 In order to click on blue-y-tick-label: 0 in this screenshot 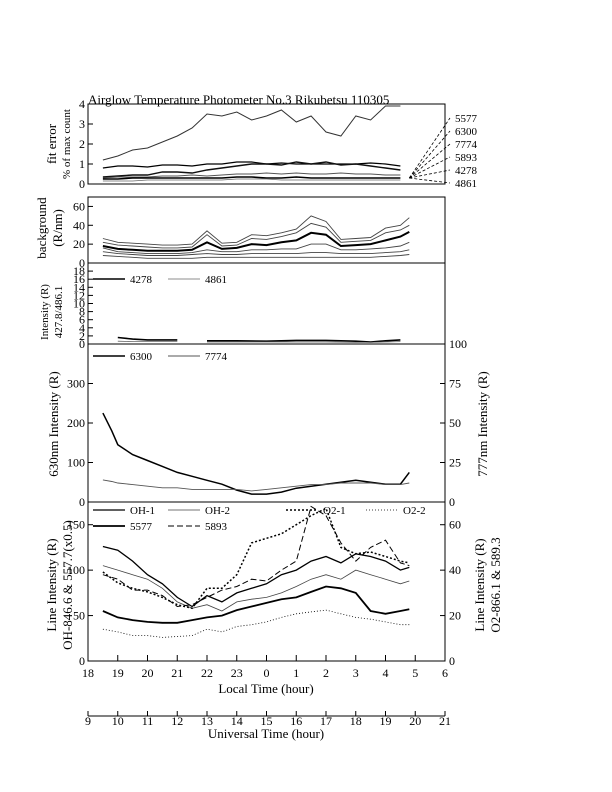, I will do `click(82, 344)`.